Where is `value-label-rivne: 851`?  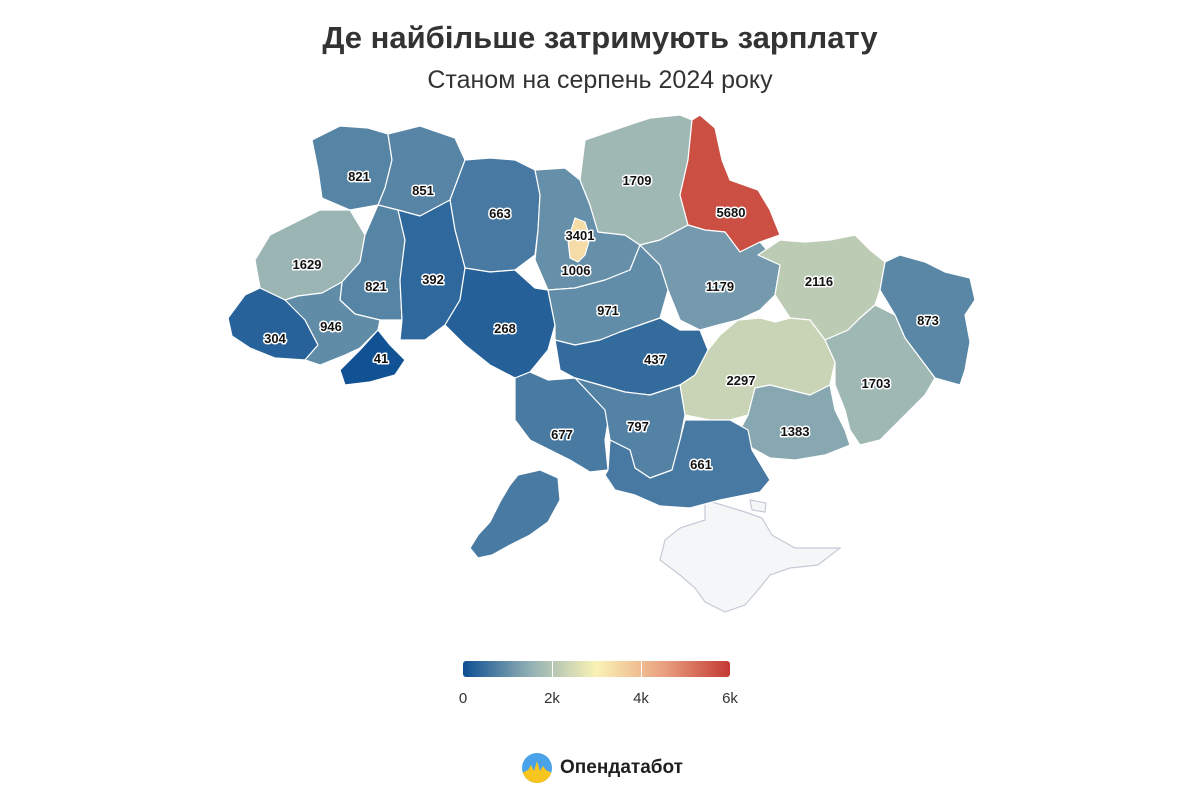
value-label-rivne: 851 is located at coordinates (423, 190).